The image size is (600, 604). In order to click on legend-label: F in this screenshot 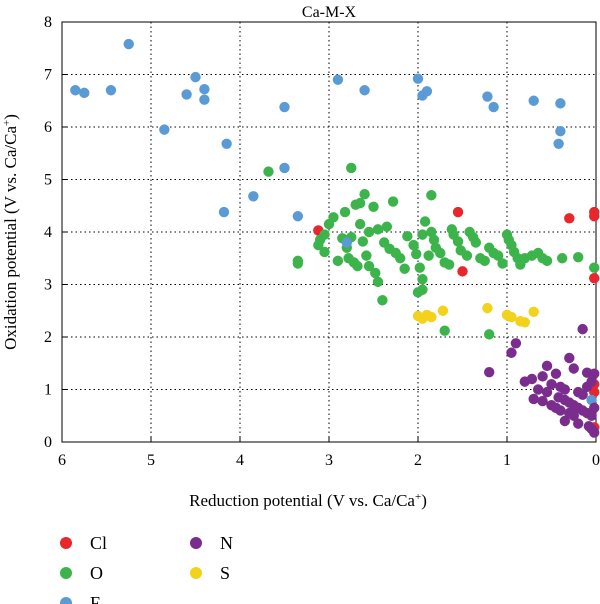, I will do `click(95, 598)`.